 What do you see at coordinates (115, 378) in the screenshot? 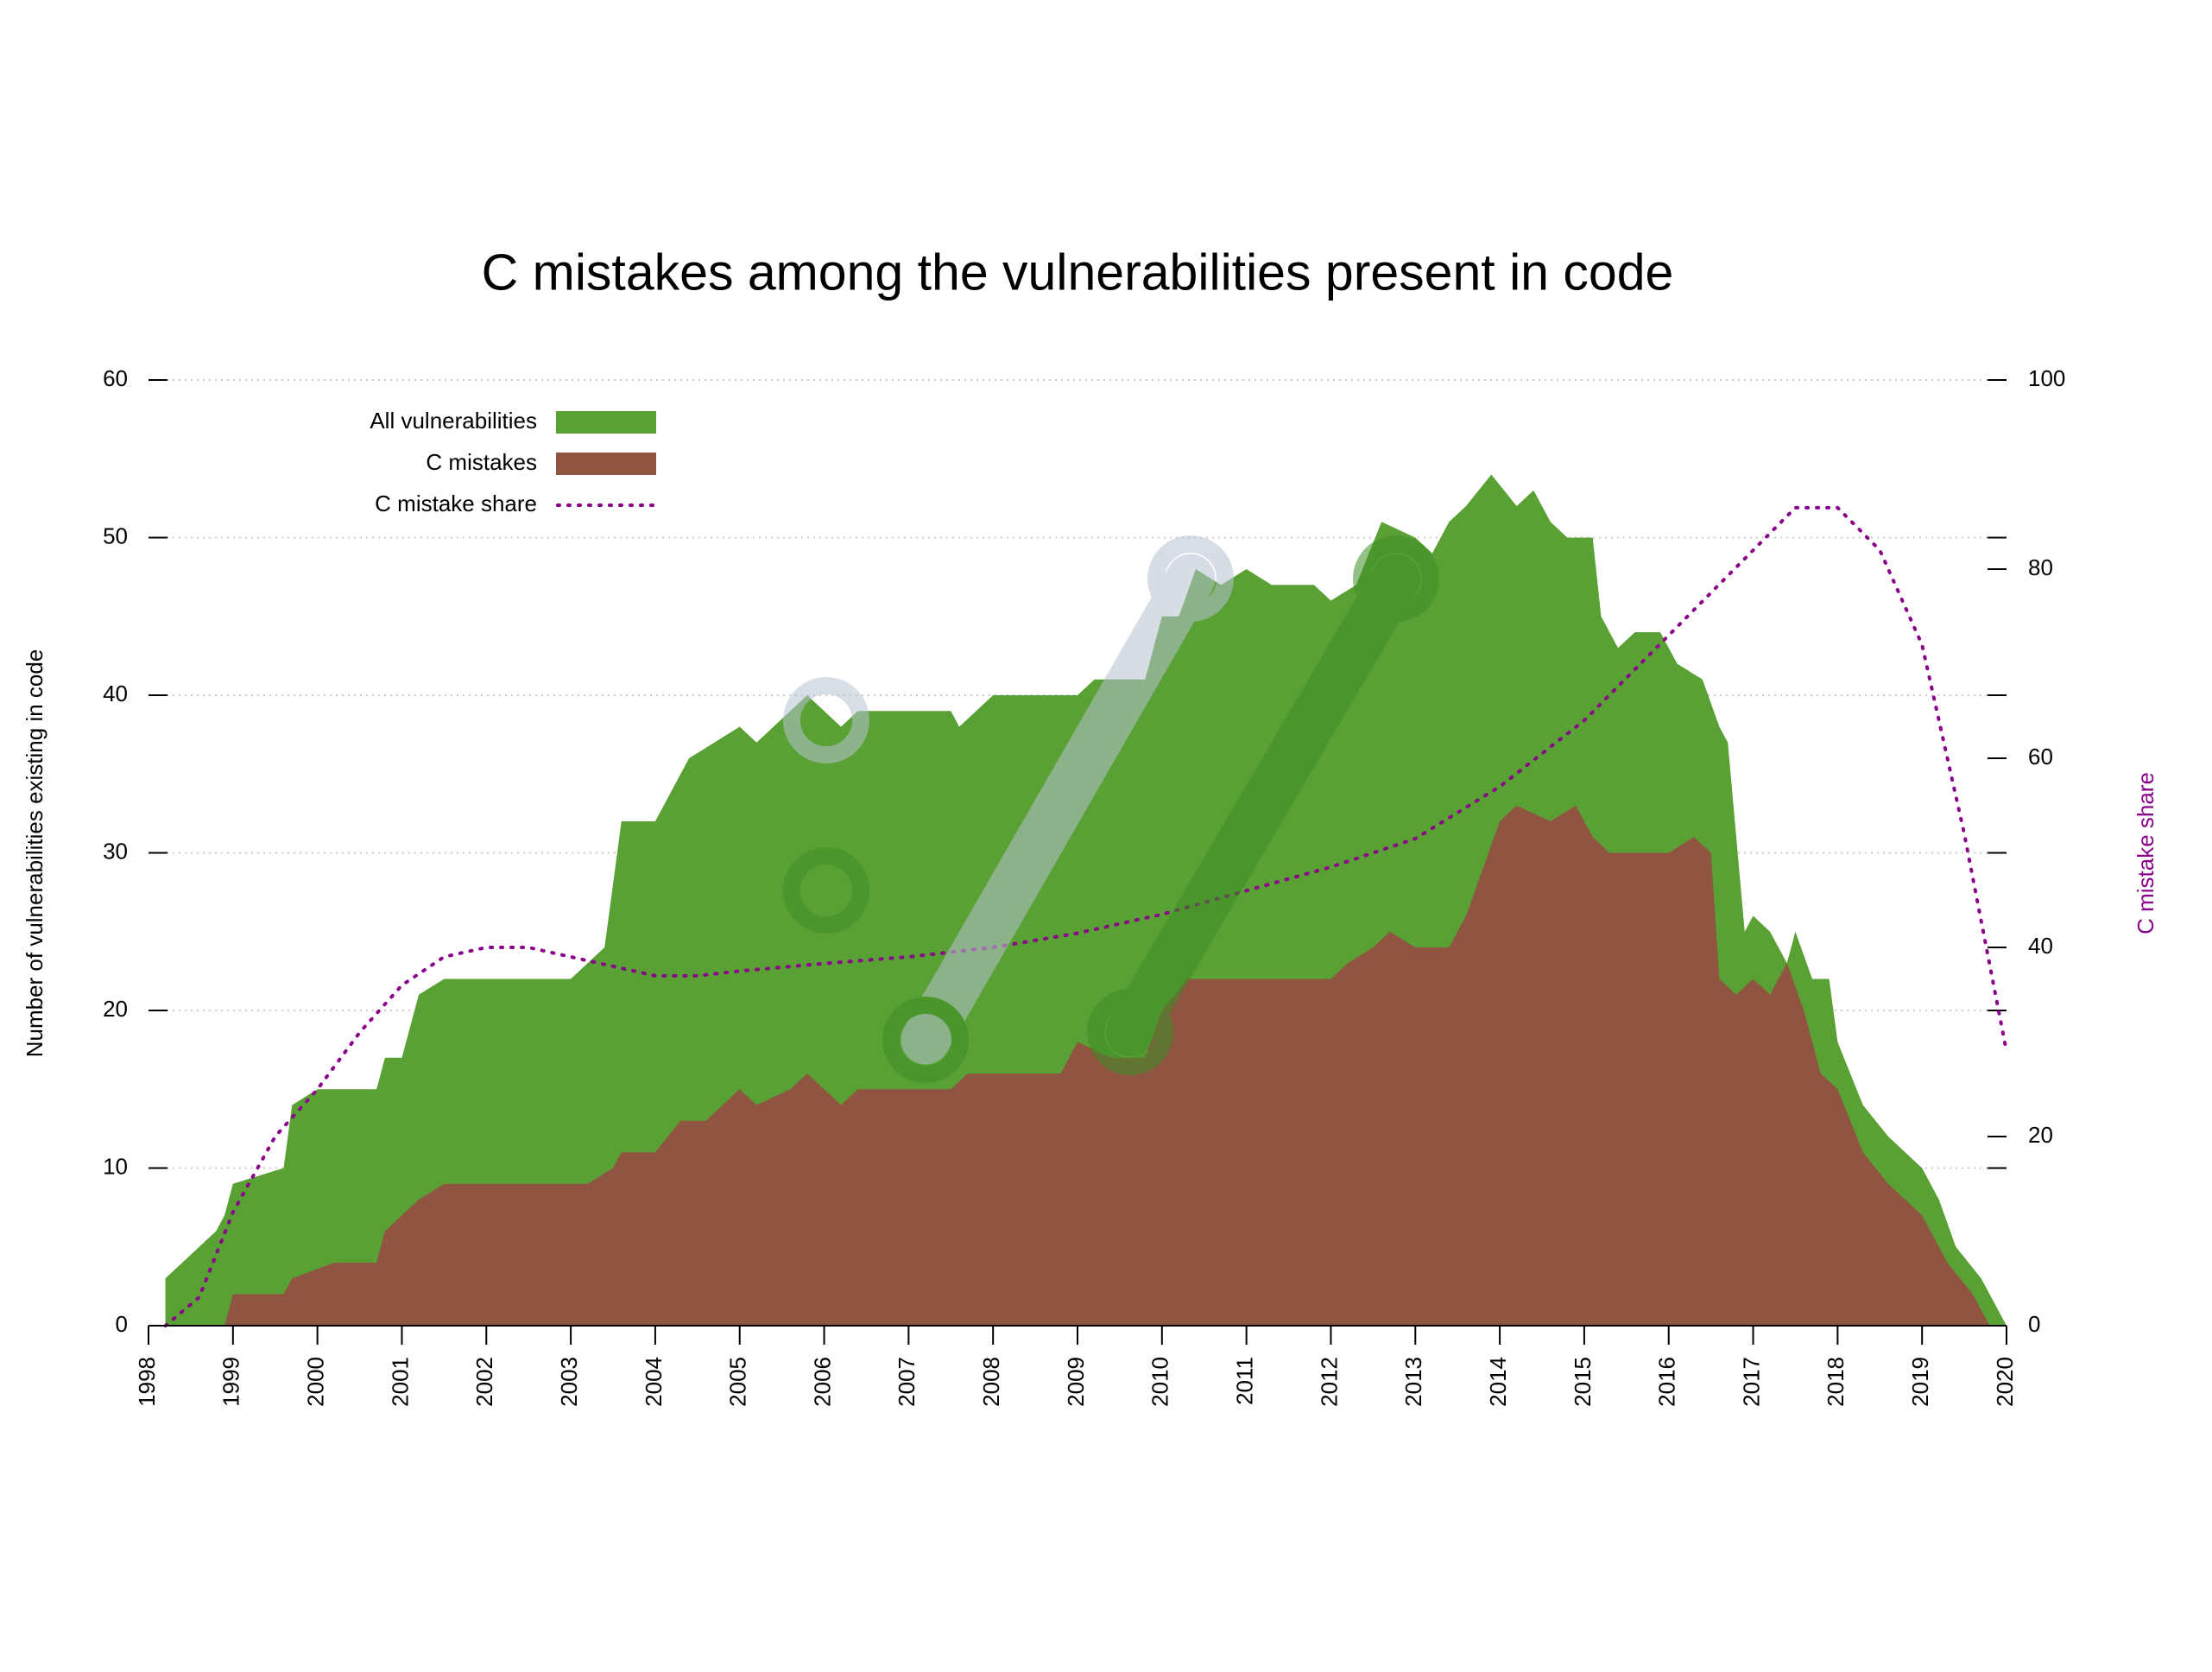
I see `y-tick-label: 60` at bounding box center [115, 378].